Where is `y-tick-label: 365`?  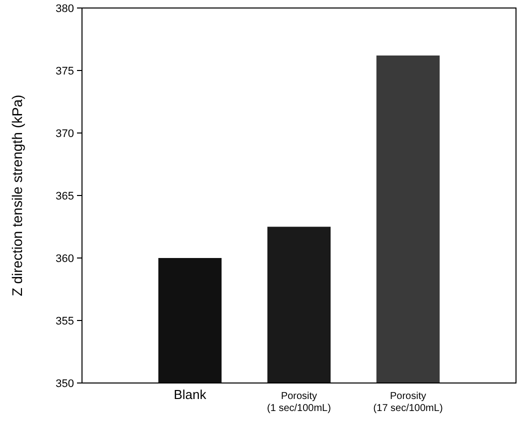
y-tick-label: 365 is located at coordinates (65, 196).